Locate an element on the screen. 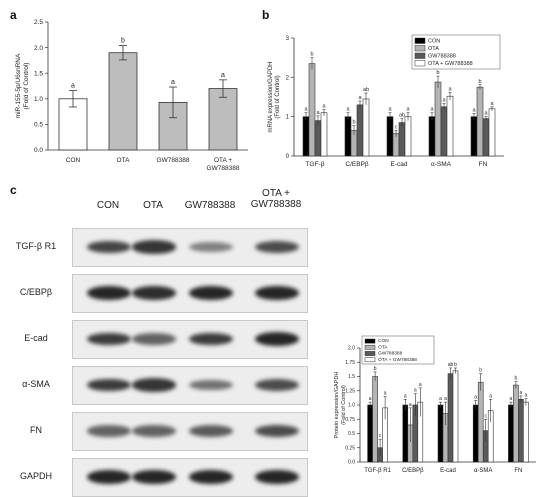  x-tick-label: TGF-β R1 is located at coordinates (377, 471).